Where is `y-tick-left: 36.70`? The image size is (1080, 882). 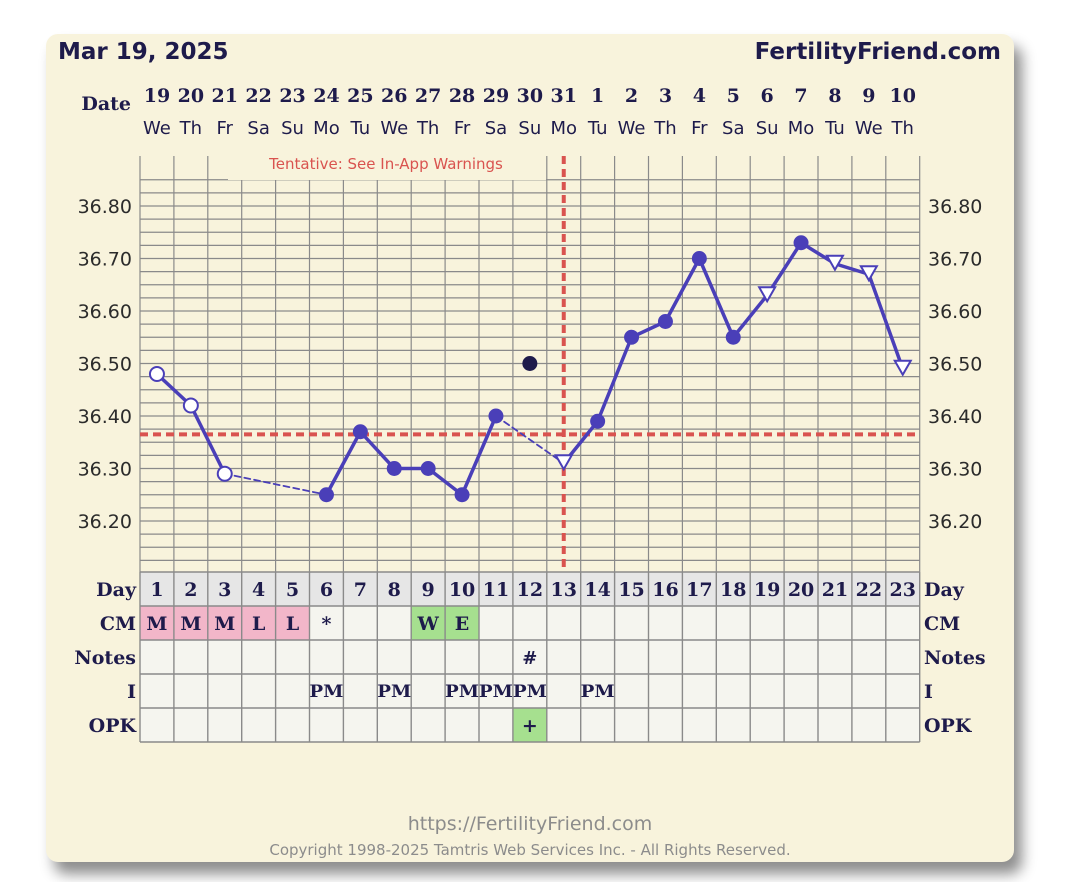
y-tick-left: 36.70 is located at coordinates (105, 260).